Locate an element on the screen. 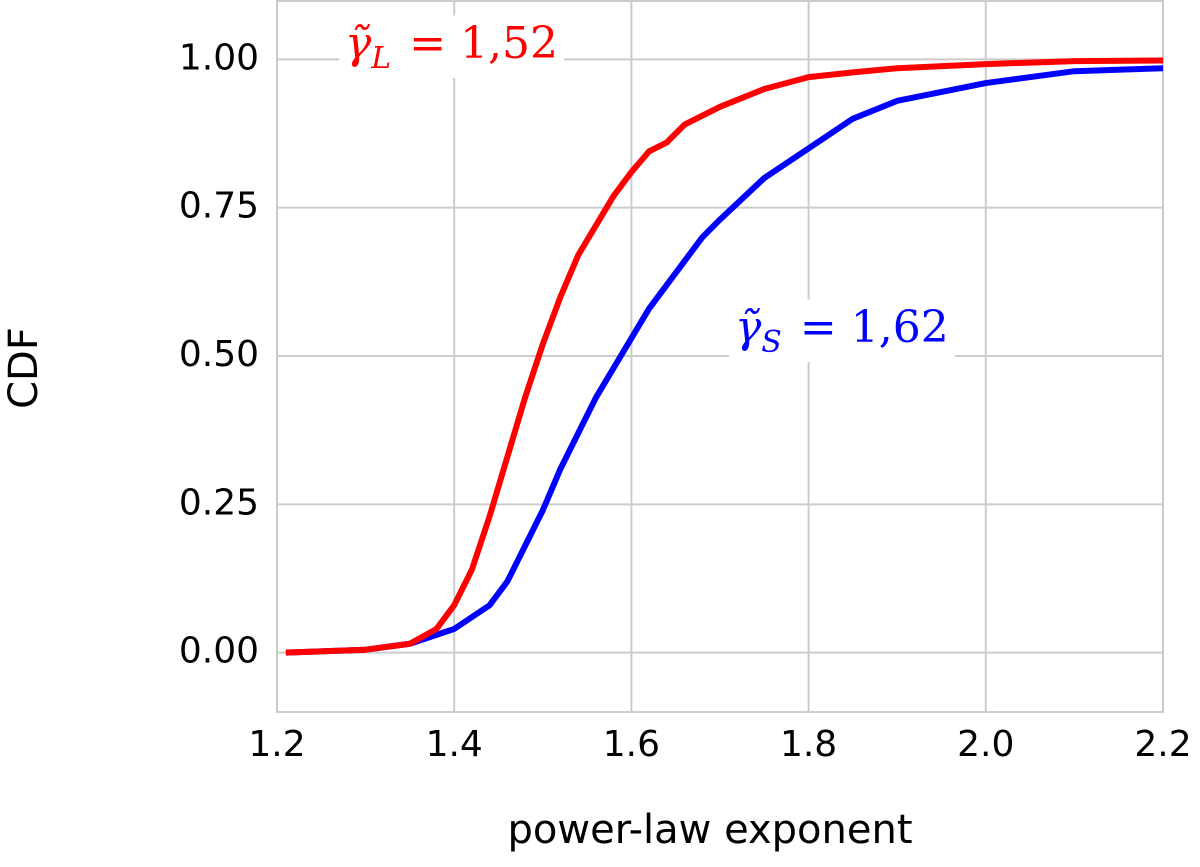 Image resolution: width=1200 pixels, height=867 pixels. annotation: γ̃L = 1,52 is located at coordinates (451, 47).